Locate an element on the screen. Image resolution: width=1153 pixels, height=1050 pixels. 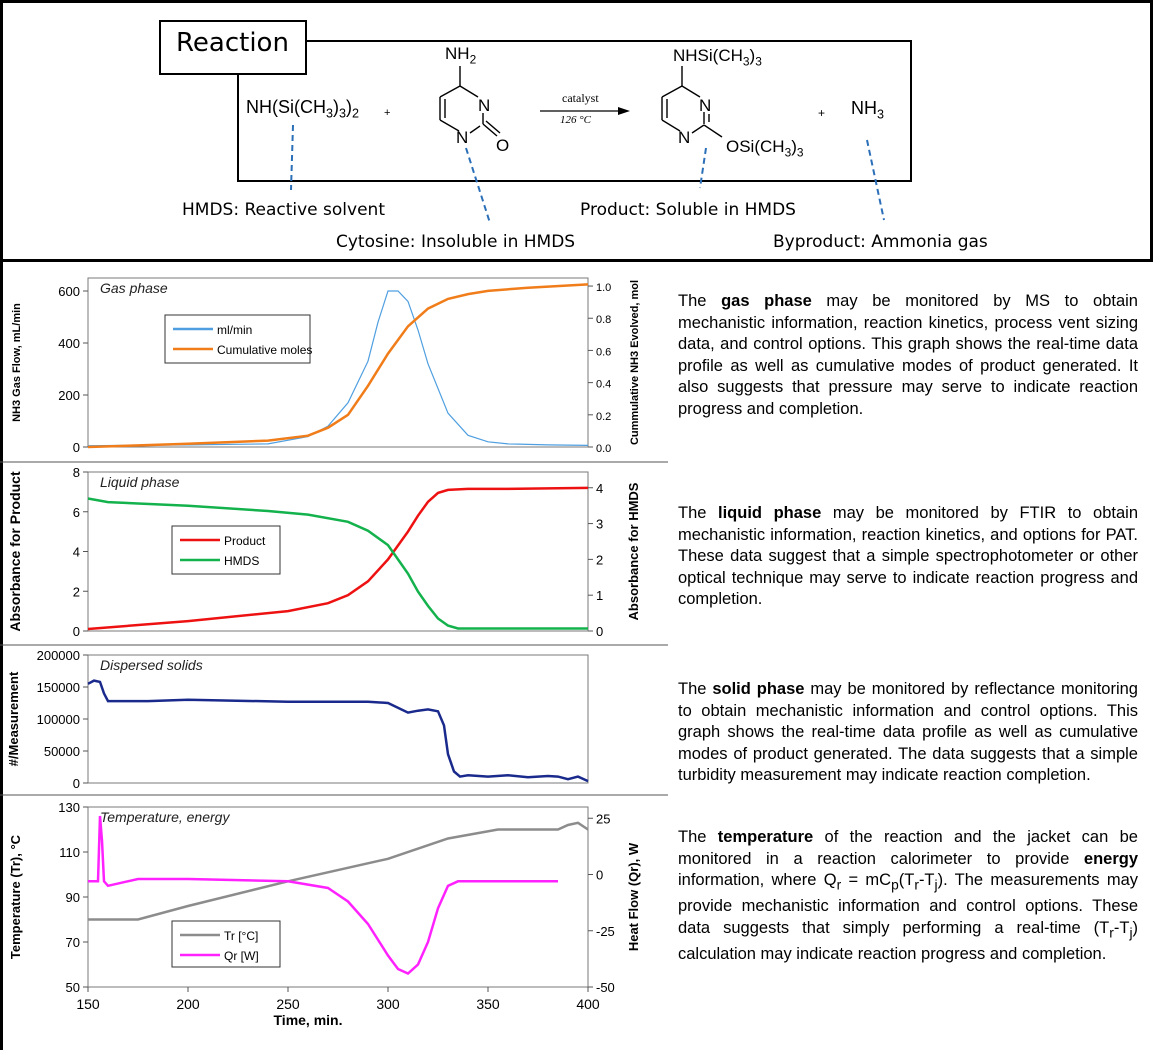
y-tick-label-2: 150000 is located at coordinates (58, 687).